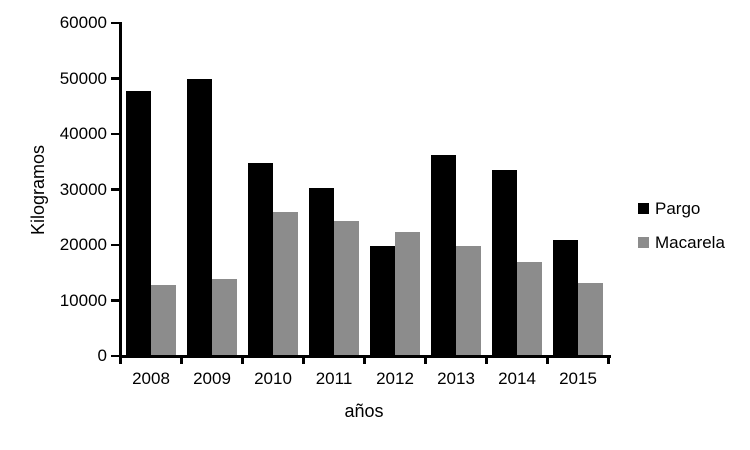 The height and width of the screenshot is (450, 750). What do you see at coordinates (364, 411) in the screenshot?
I see `x-axis-title: años` at bounding box center [364, 411].